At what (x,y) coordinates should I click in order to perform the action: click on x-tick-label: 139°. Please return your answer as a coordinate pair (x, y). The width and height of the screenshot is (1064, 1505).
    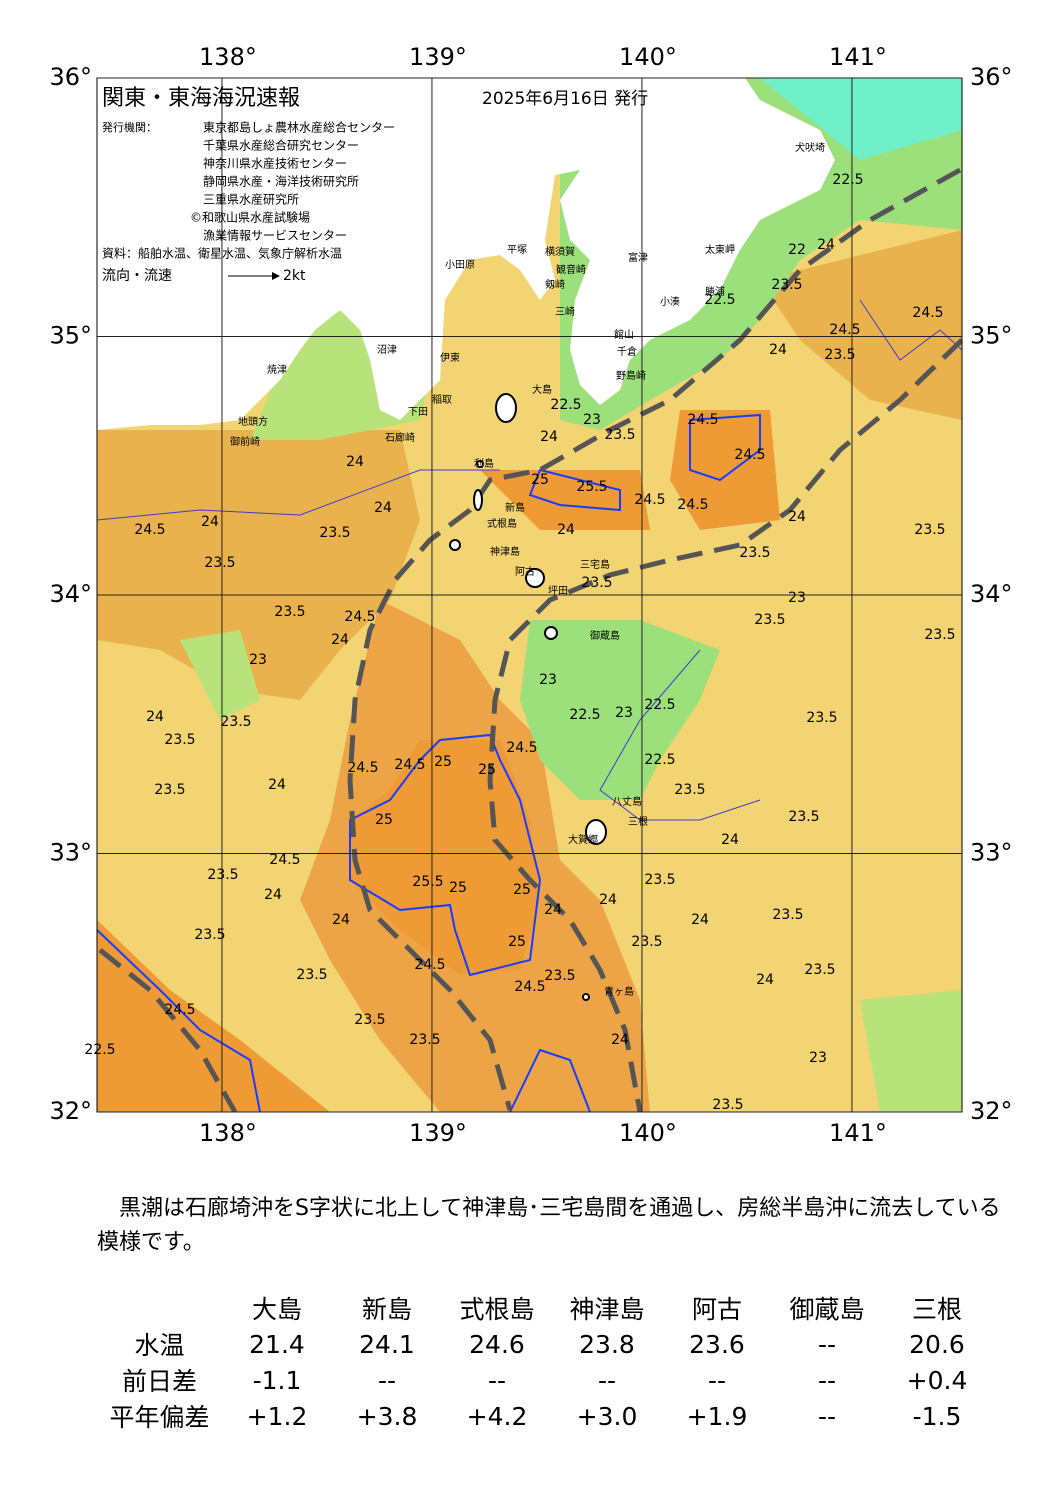
    Looking at the image, I should click on (438, 57).